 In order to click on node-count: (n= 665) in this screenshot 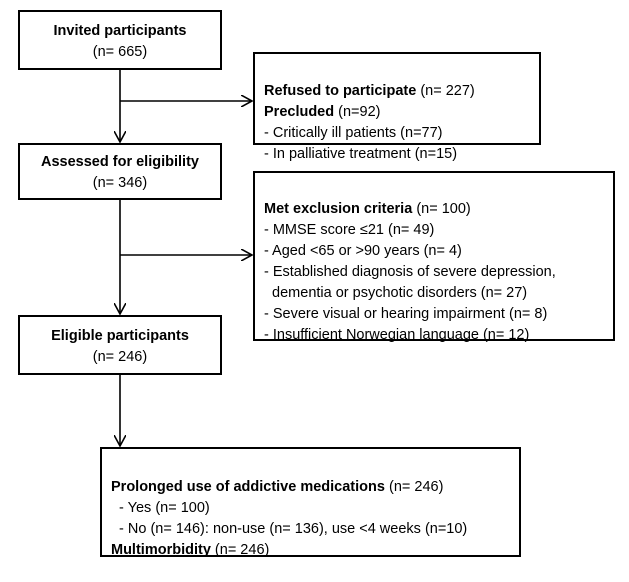, I will do `click(120, 52)`.